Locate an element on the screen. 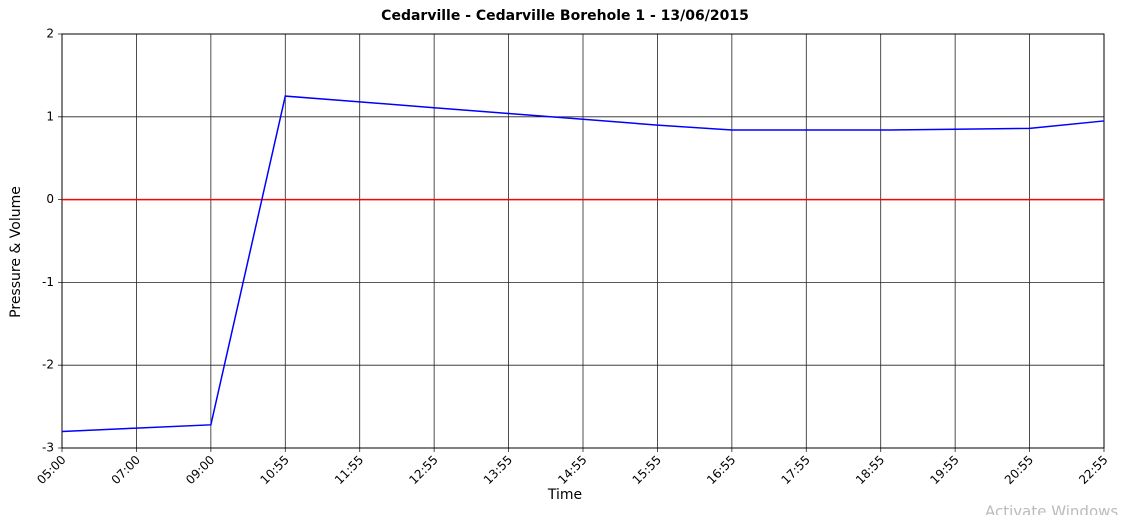 This screenshot has height=515, width=1129. y-tick-label: 2 is located at coordinates (50, 34).